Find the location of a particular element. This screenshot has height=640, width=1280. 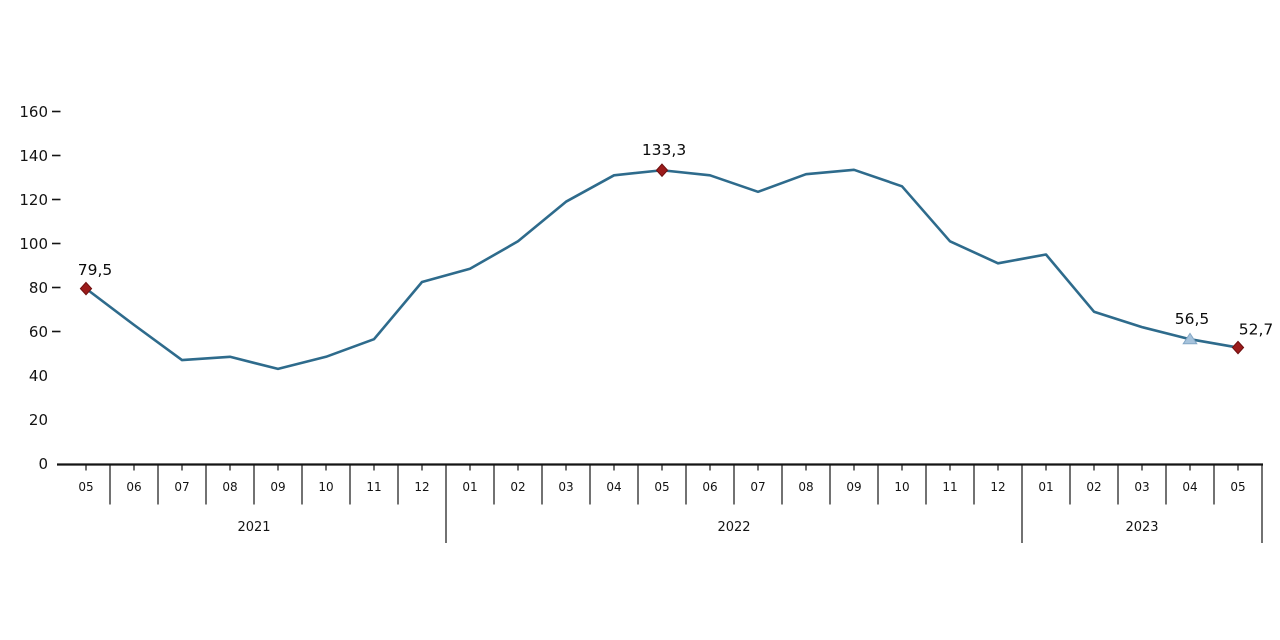

triangle-marker-icon is located at coordinates (1190, 338).